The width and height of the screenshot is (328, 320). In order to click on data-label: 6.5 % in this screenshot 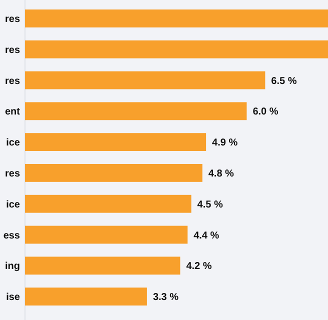, I will do `click(284, 81)`.